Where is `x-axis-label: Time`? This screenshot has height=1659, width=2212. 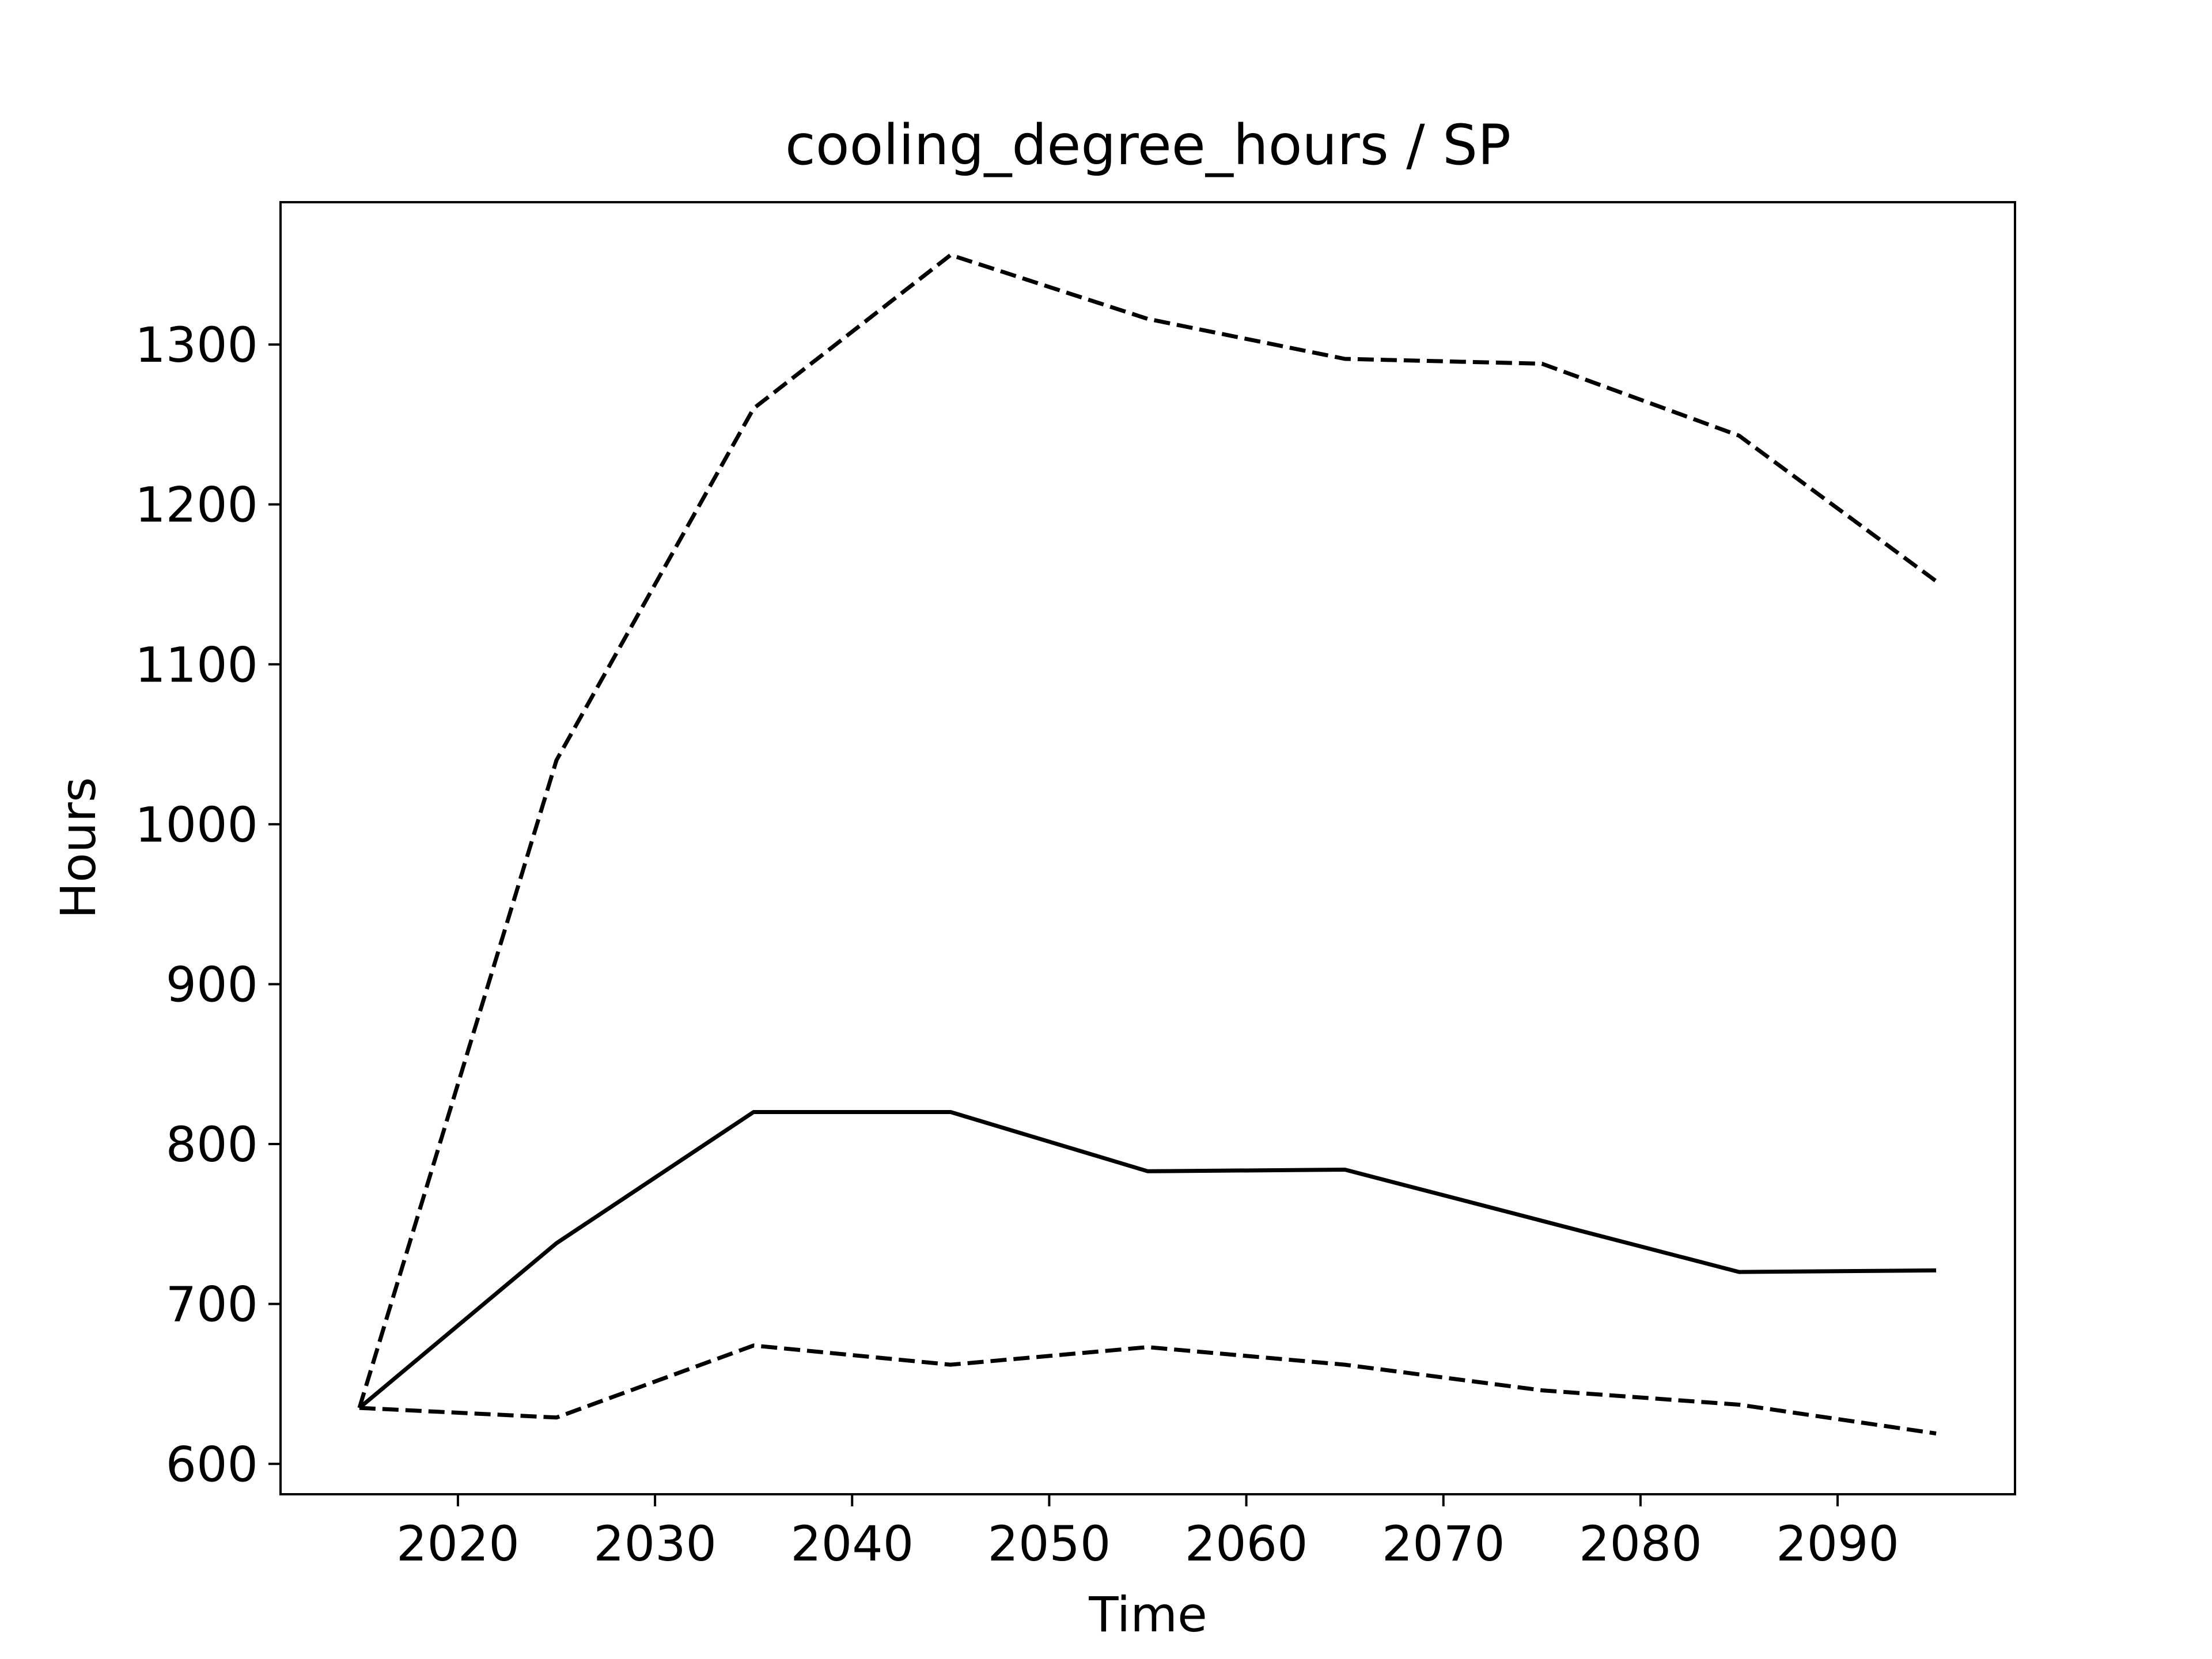
x-axis-label: Time is located at coordinates (1147, 1614).